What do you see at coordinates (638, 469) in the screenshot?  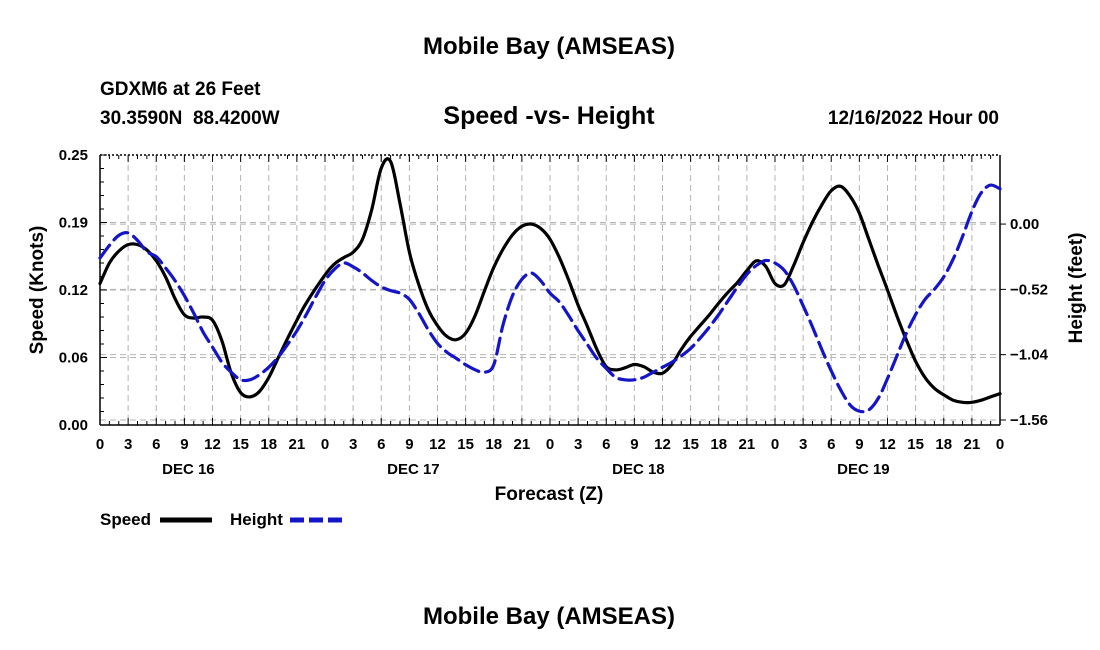 I see `x-day-label: DEC 18` at bounding box center [638, 469].